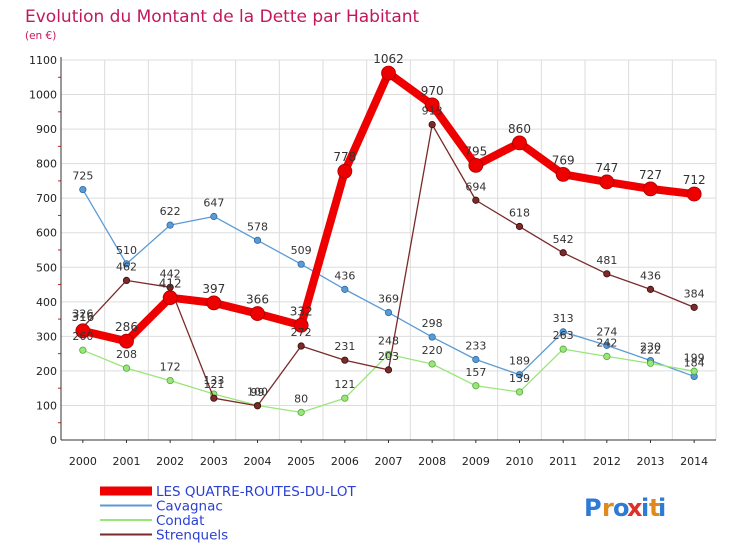 This screenshot has height=550, width=750. I want to click on x-tick-label: 2002, so click(170, 461).